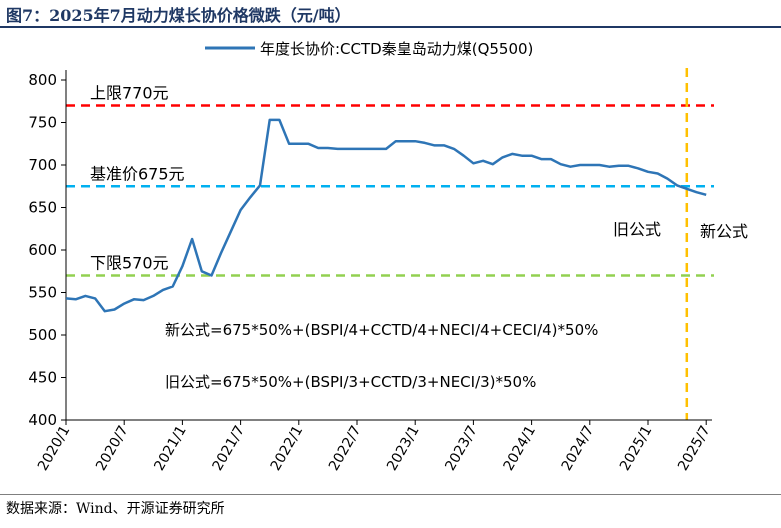  I want to click on x-tick-label: 2022/7, so click(345, 448).